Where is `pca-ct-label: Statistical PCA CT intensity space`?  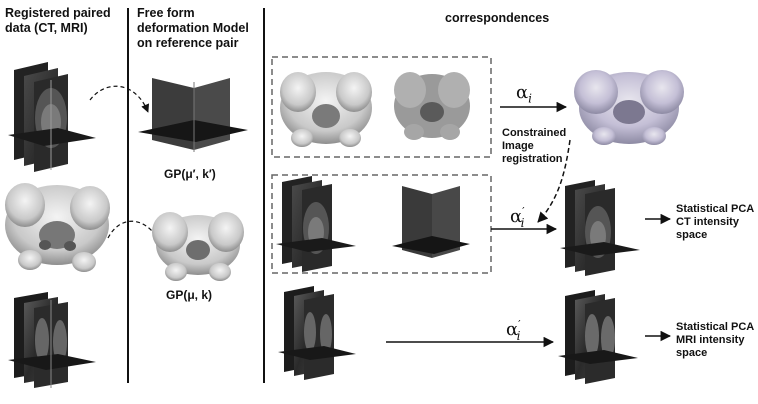 pca-ct-label: Statistical PCA CT intensity space is located at coordinates (715, 222).